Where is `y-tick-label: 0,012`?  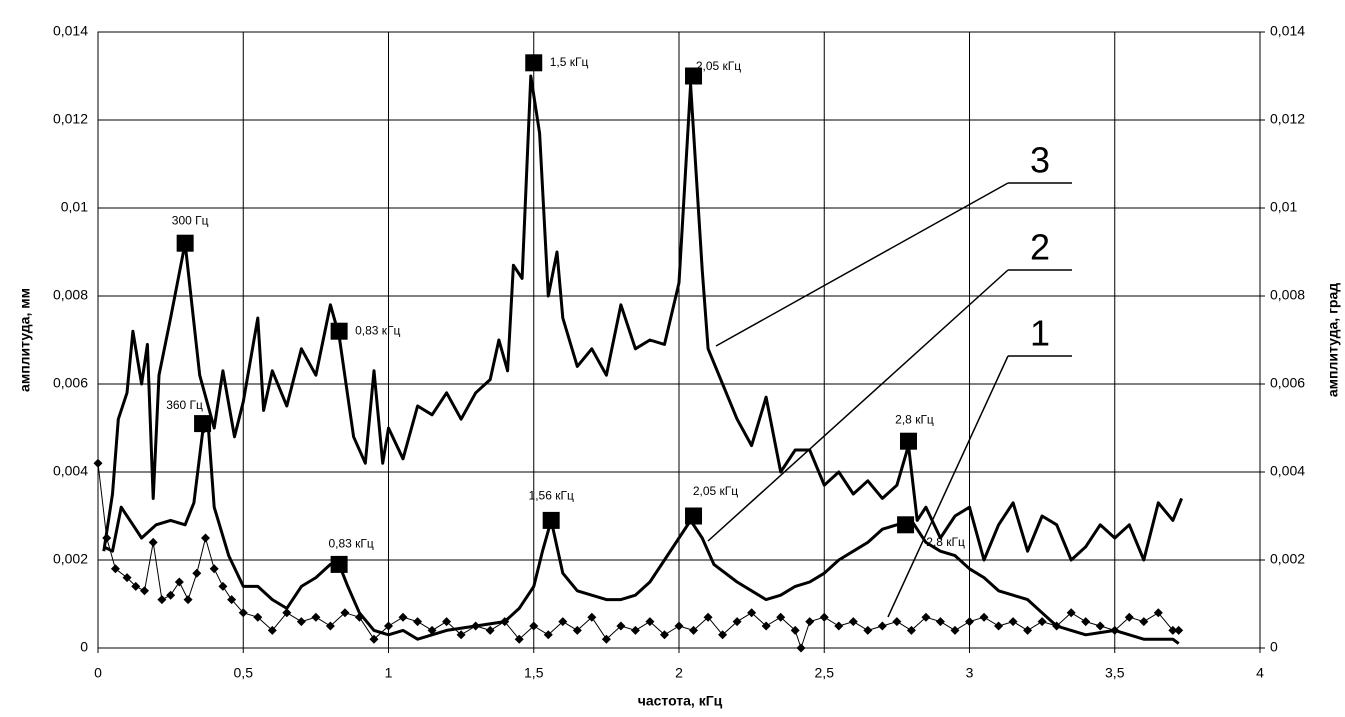
y-tick-label: 0,012 is located at coordinates (70, 119).